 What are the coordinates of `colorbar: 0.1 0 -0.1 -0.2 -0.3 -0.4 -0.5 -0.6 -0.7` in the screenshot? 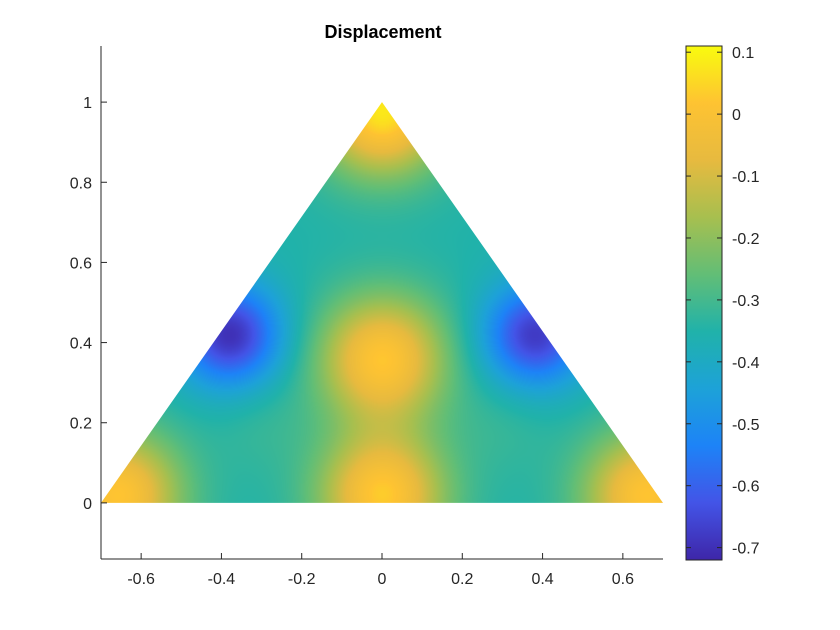 It's located at (722, 303).